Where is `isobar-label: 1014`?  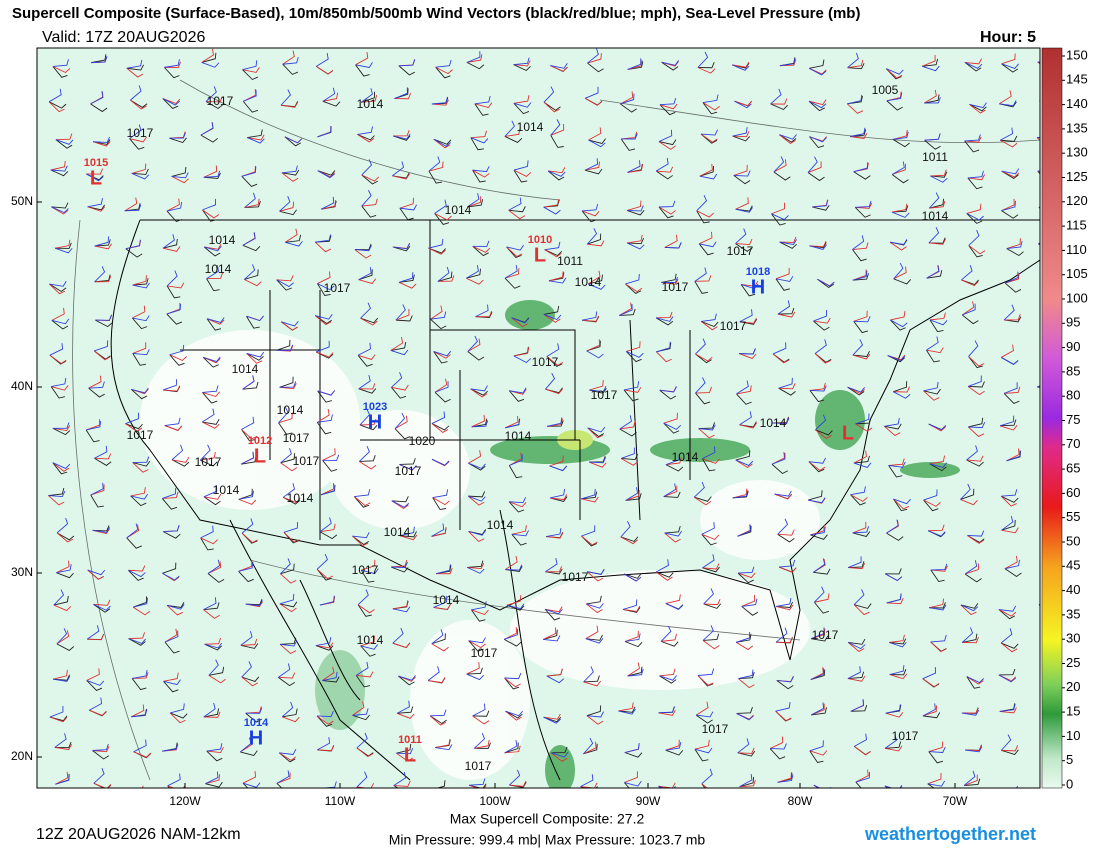
isobar-label: 1014 is located at coordinates (222, 240).